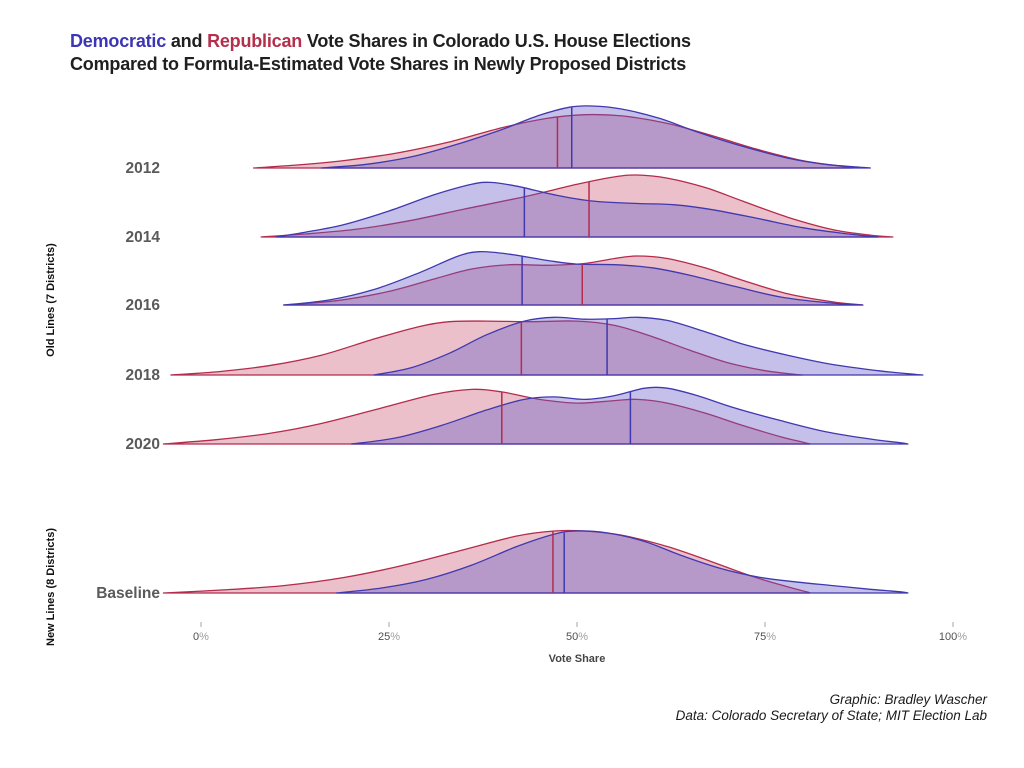 This screenshot has width=1024, height=768. Describe the element at coordinates (128, 593) in the screenshot. I see `row-label-baseline: Baseline` at that location.